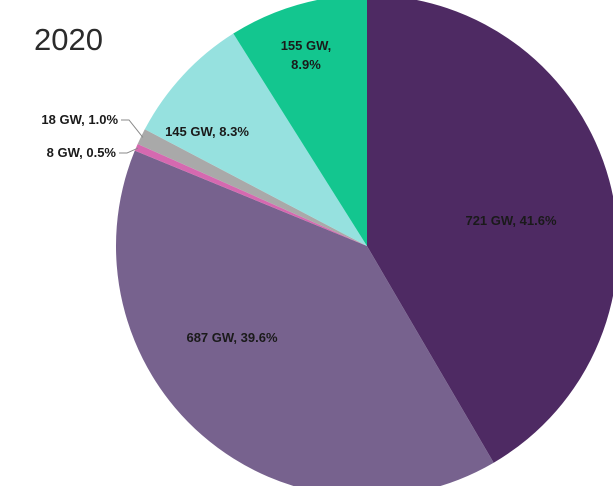  Describe the element at coordinates (79, 119) in the screenshot. I see `data-label-3: 18 GW, 1.0%` at that location.